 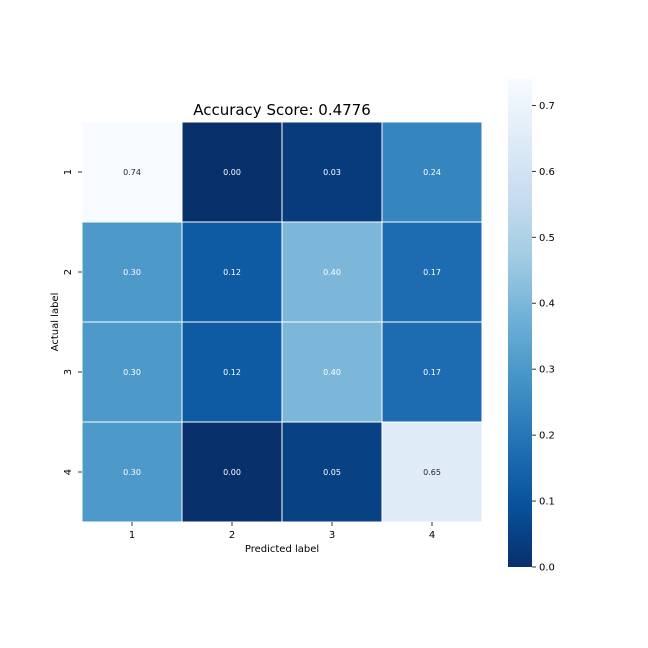 What do you see at coordinates (282, 549) in the screenshot?
I see `x-axis-label: Predicted label` at bounding box center [282, 549].